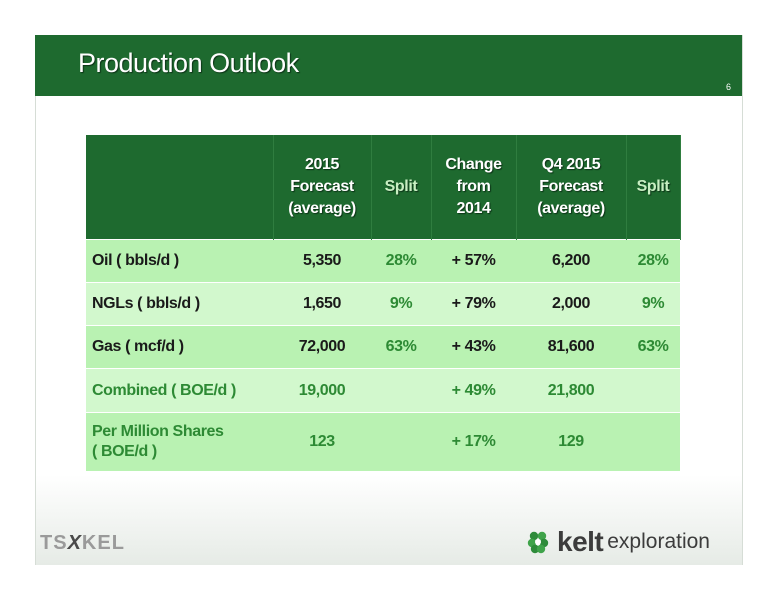 This screenshot has height=600, width=776. I want to click on cell-split-2015: 28%, so click(401, 261).